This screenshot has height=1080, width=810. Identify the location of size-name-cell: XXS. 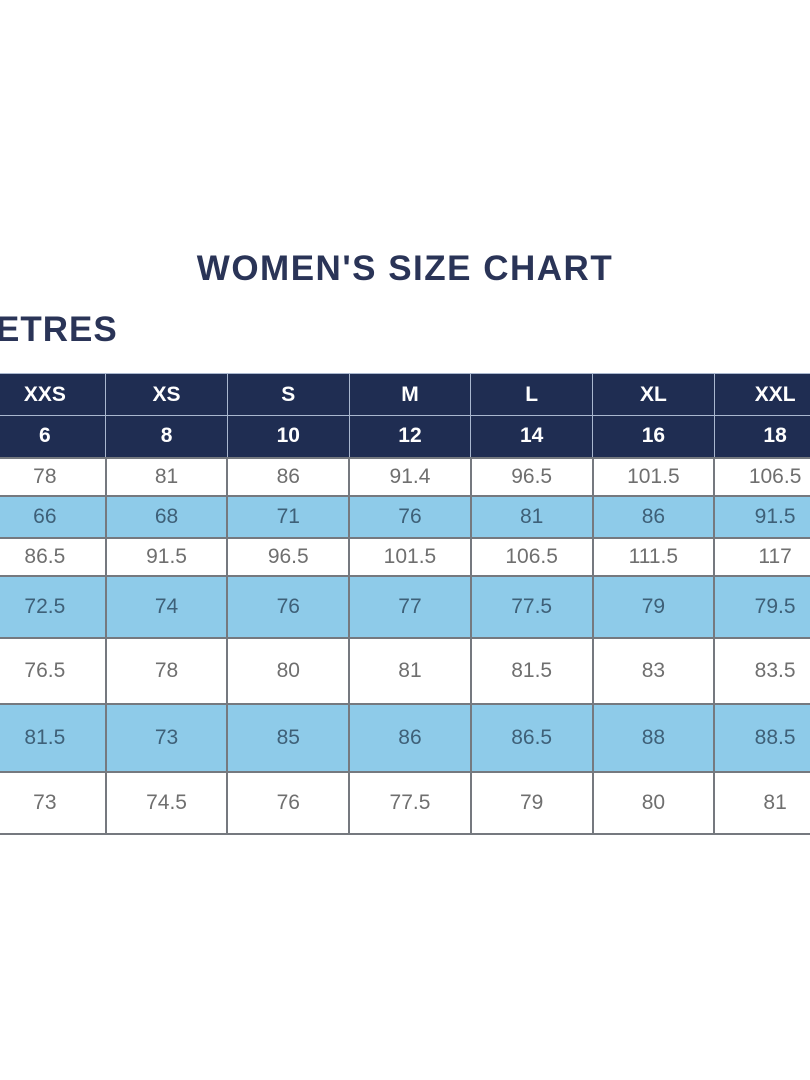
(53, 394).